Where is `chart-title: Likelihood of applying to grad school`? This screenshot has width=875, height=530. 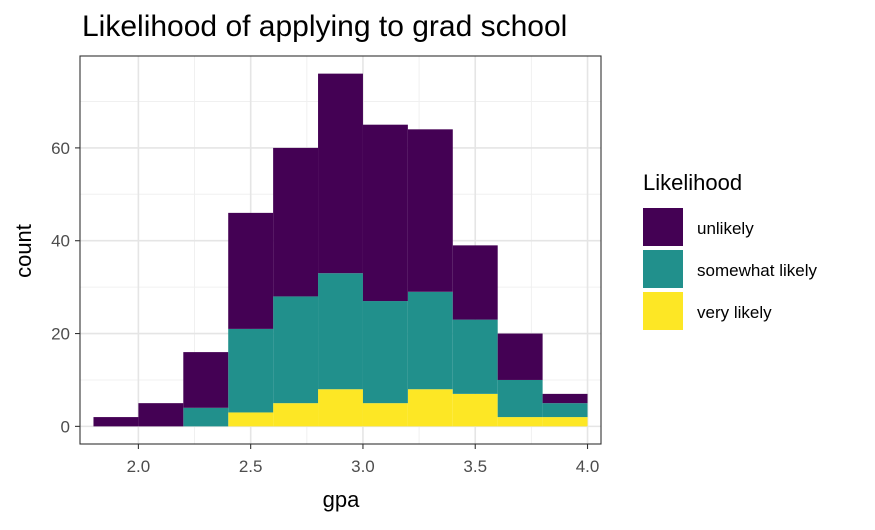 chart-title: Likelihood of applying to grad school is located at coordinates (324, 26).